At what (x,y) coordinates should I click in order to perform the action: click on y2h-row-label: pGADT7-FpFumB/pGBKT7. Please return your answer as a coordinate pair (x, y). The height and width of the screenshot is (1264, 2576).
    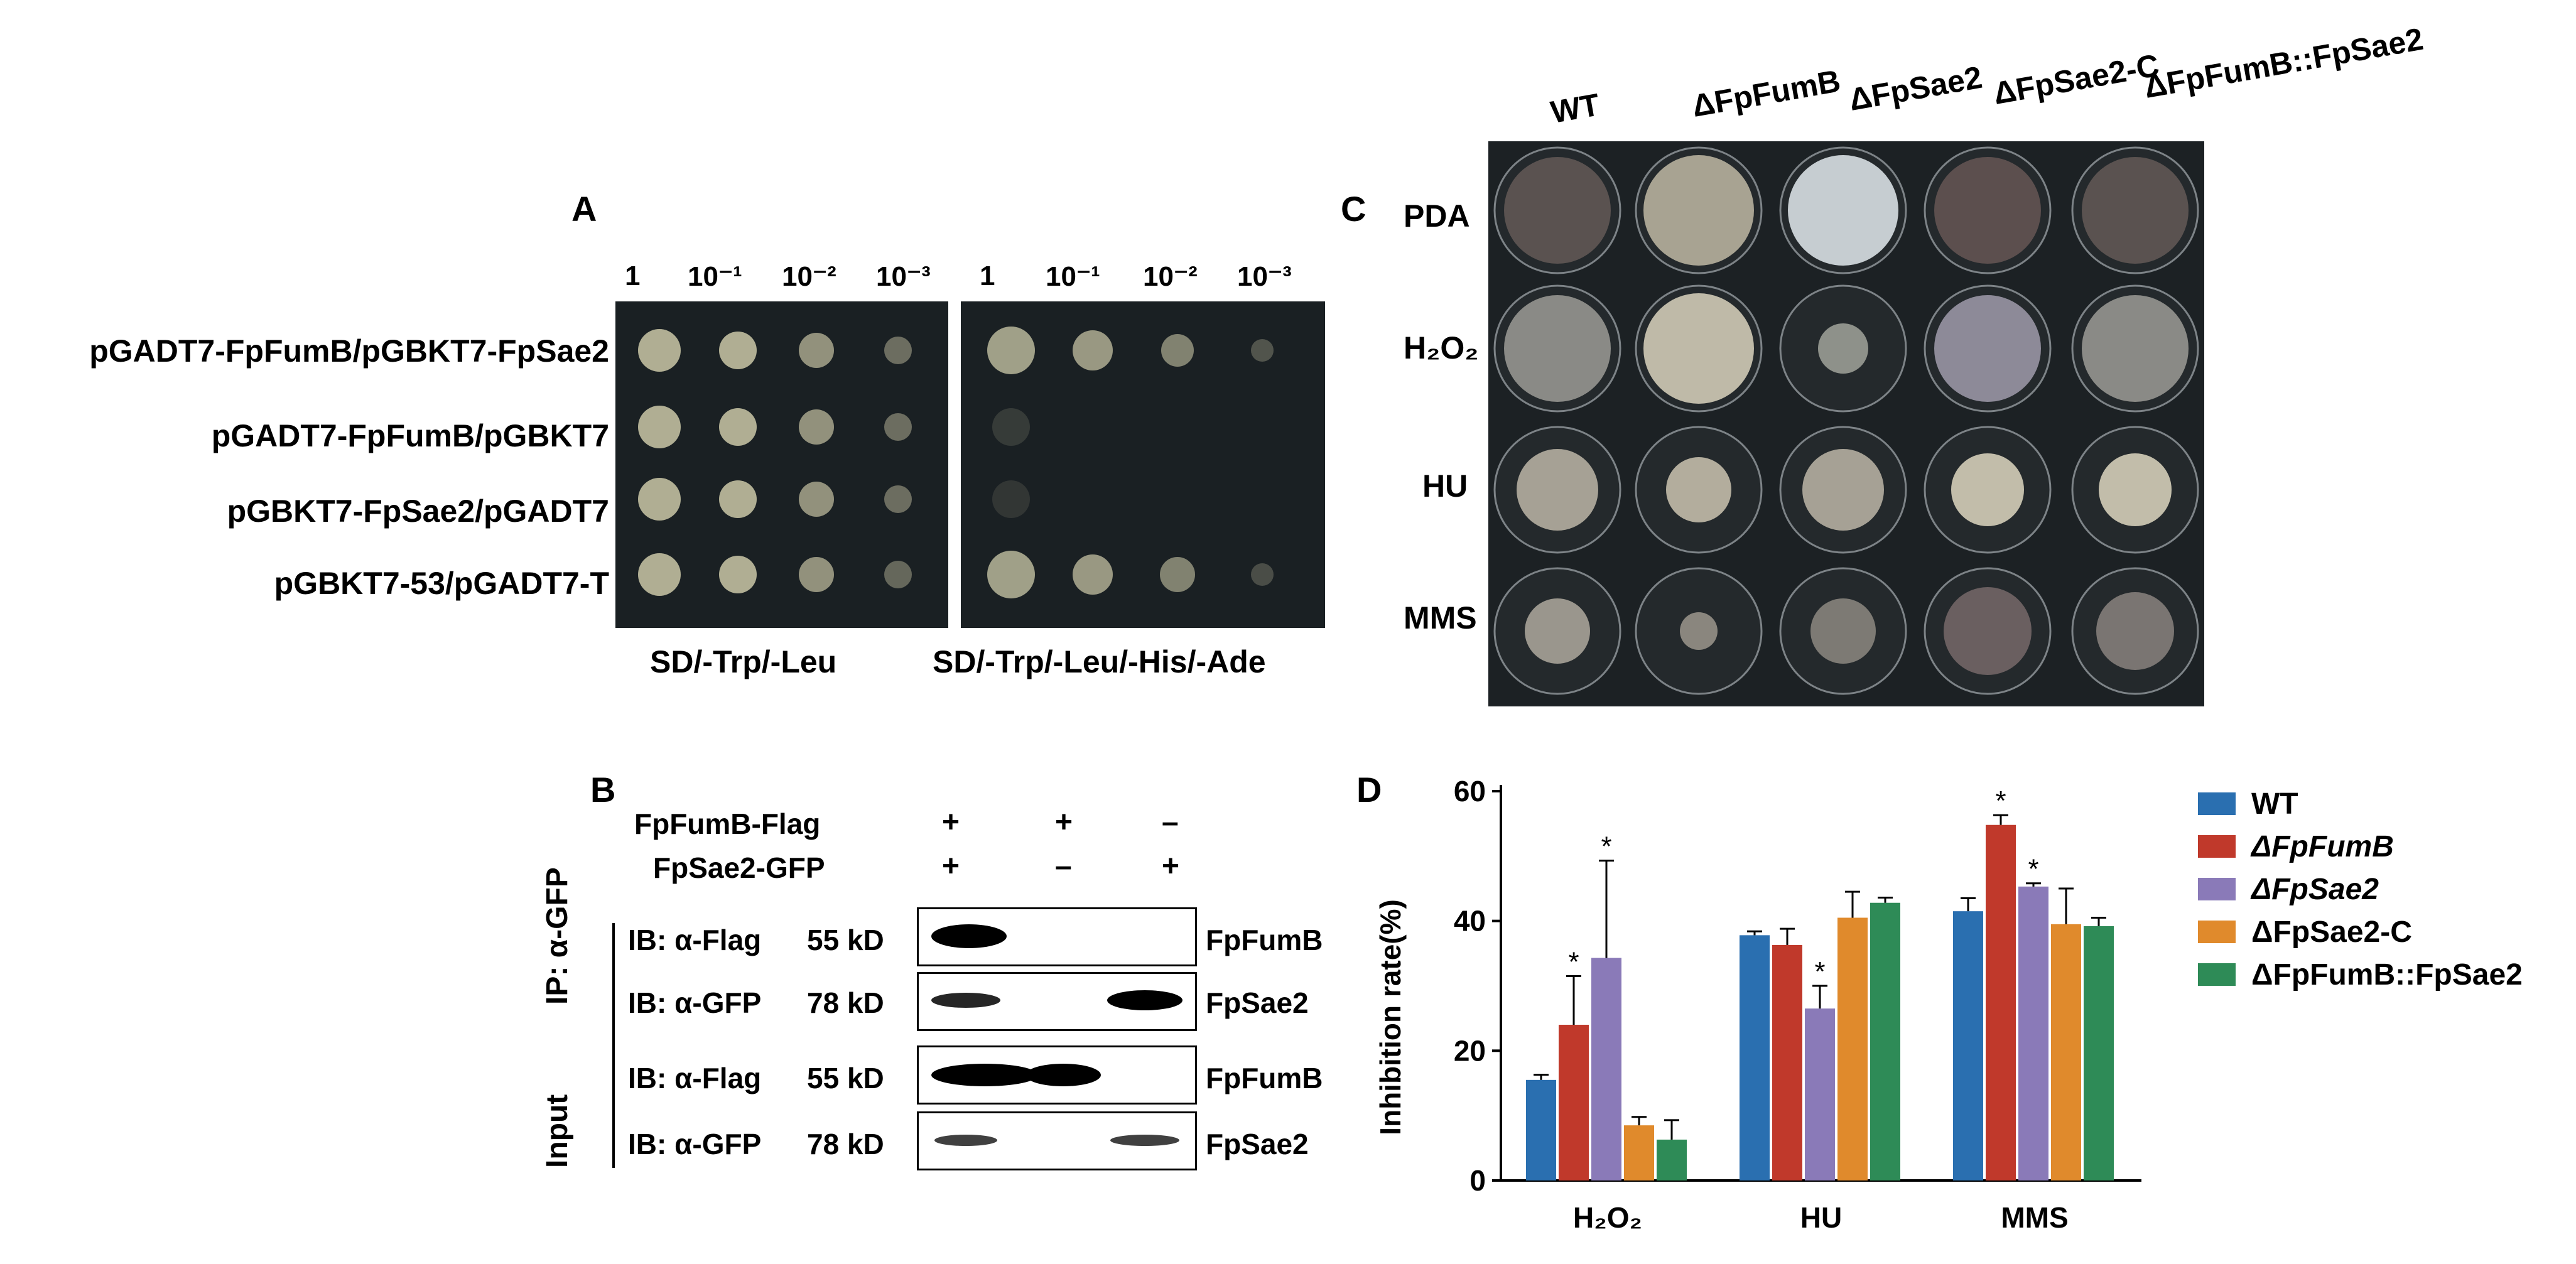
    Looking at the image, I should click on (410, 435).